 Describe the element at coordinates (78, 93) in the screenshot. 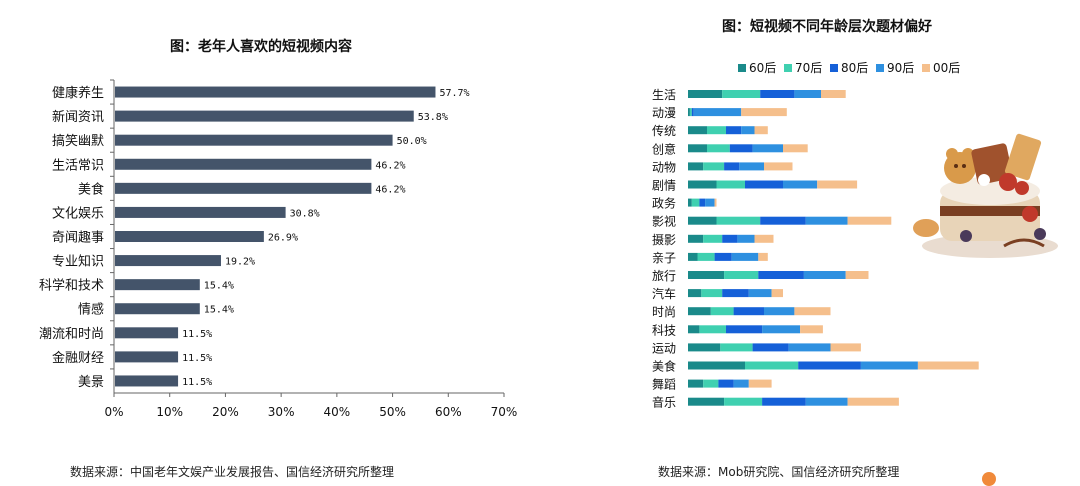

I see `category-label: 健康养生` at that location.